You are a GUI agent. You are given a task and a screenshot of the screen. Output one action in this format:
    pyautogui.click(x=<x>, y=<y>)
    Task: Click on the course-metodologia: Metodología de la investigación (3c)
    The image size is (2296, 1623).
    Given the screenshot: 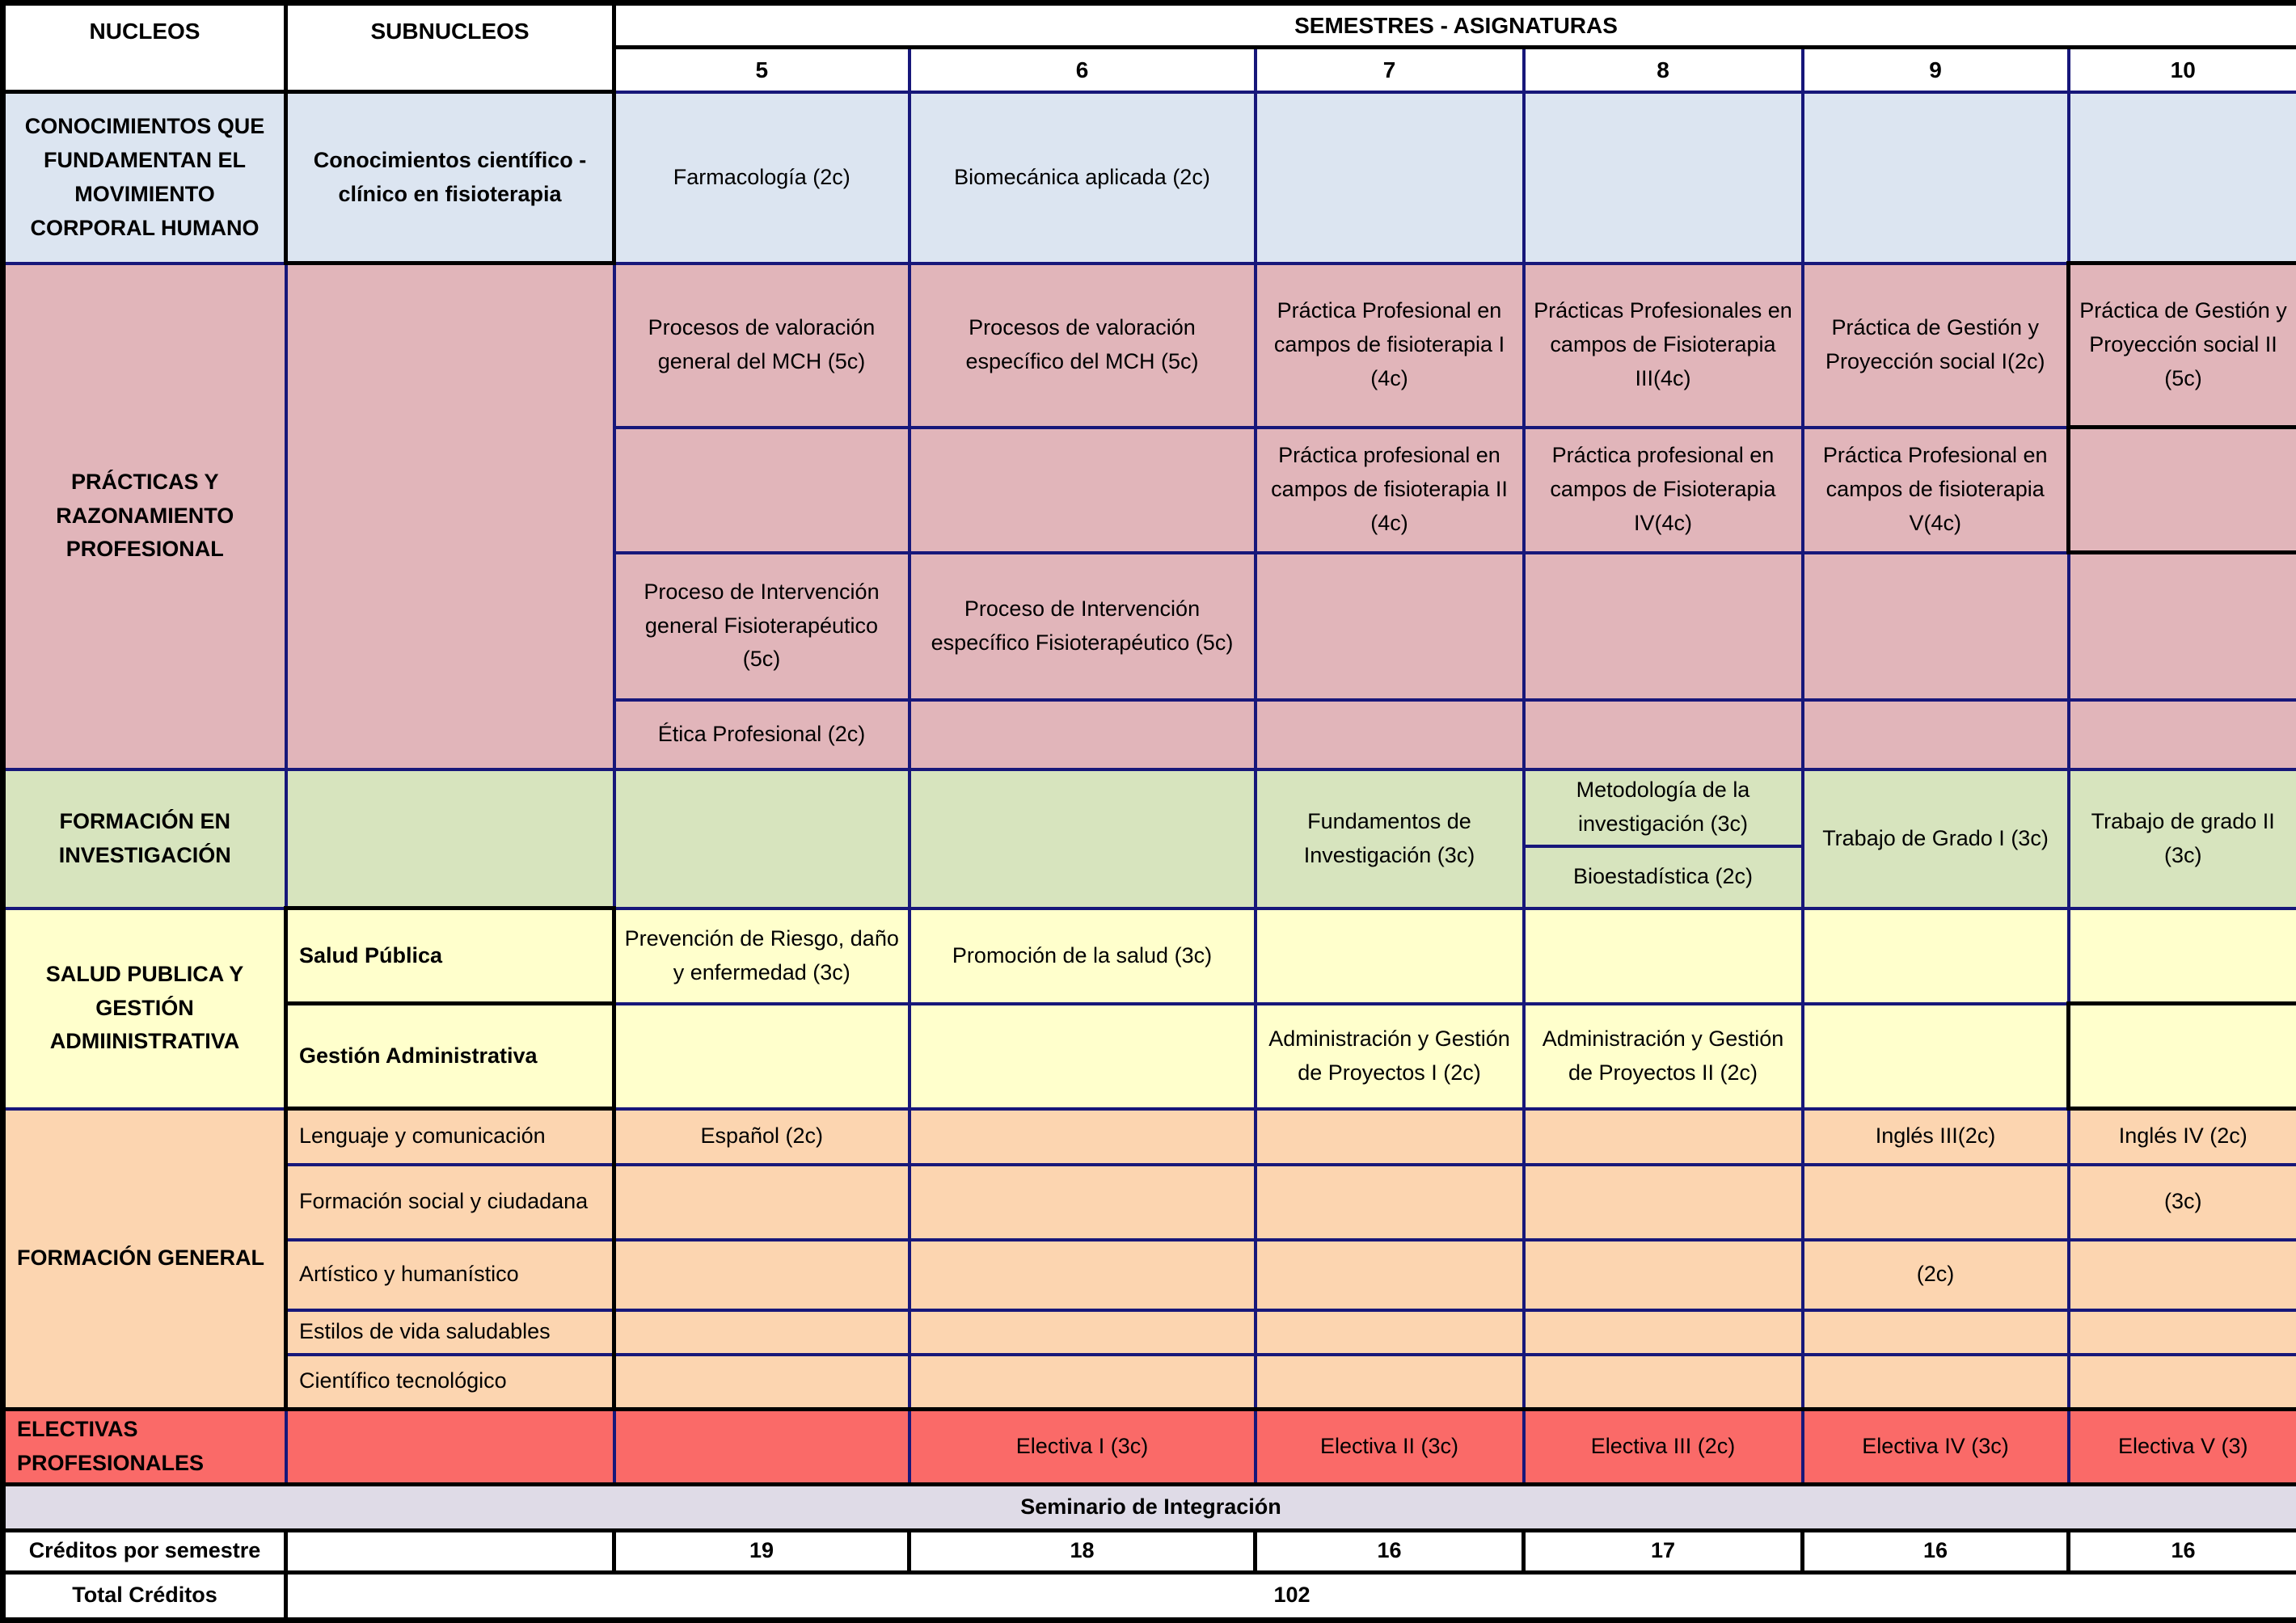 What is the action you would take?
    pyautogui.click(x=1664, y=807)
    